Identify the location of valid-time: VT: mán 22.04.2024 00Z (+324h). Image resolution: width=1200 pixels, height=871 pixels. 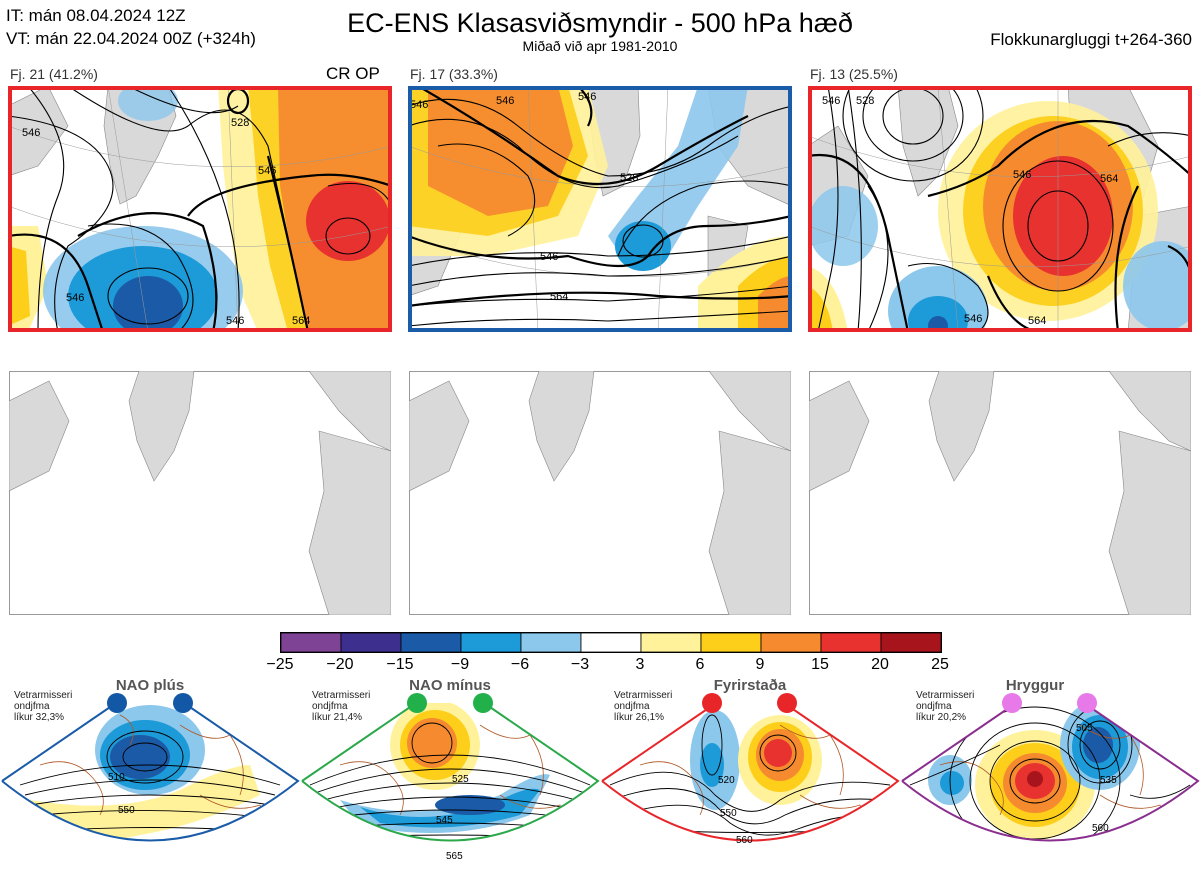
(131, 38).